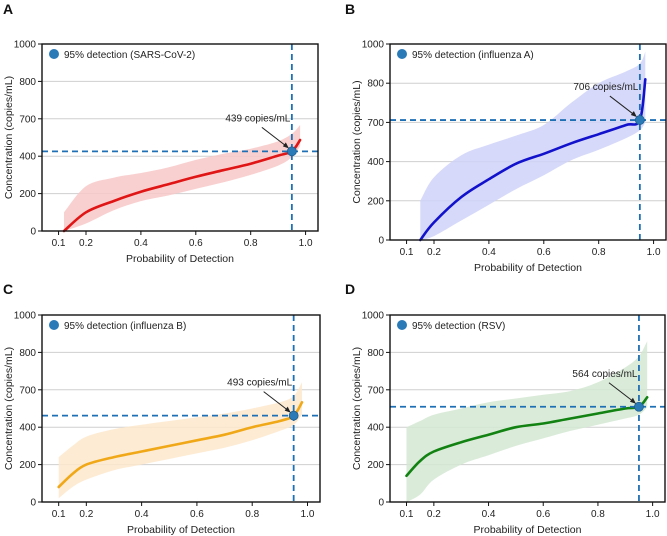 The width and height of the screenshot is (667, 536). Describe the element at coordinates (458, 326) in the screenshot. I see `legend-label: 95% detection (RSV)` at that location.